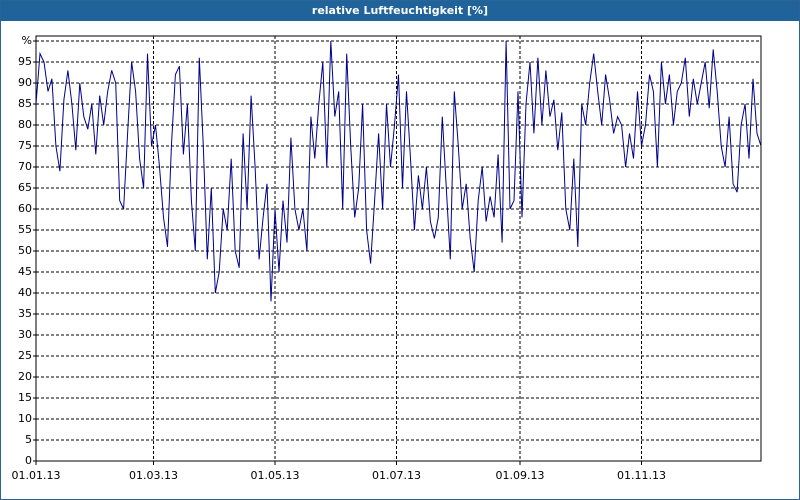 The height and width of the screenshot is (500, 800). Describe the element at coordinates (28, 460) in the screenshot. I see `y-tick-label: 0` at that location.